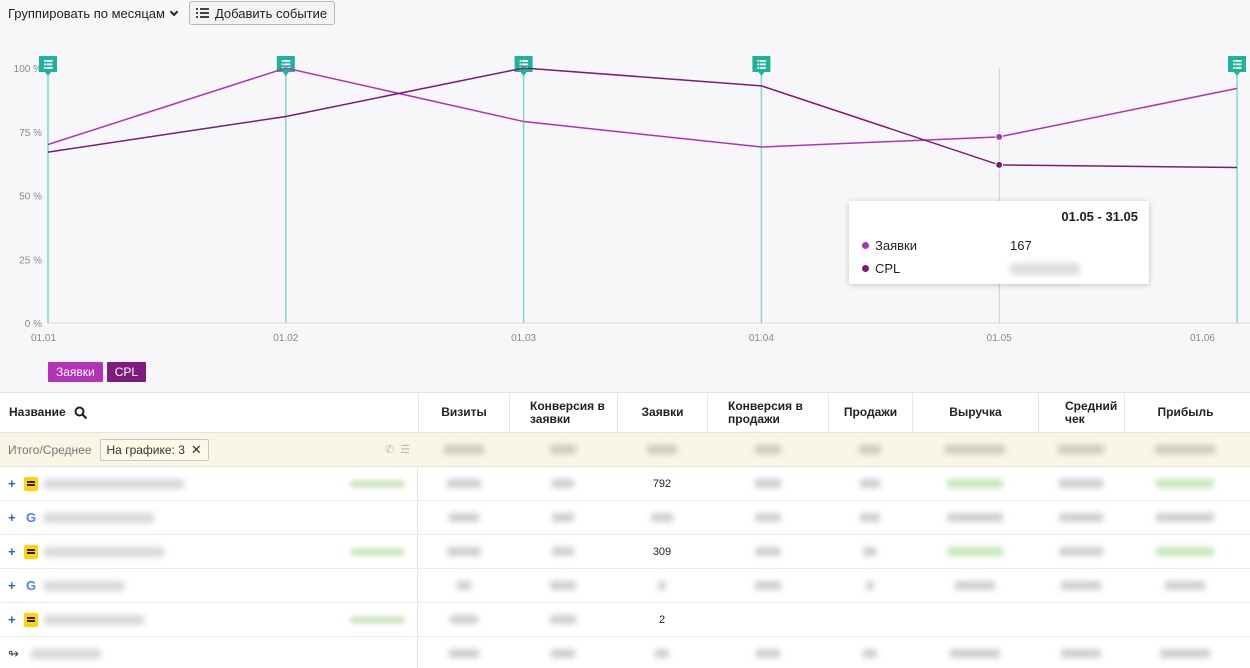 The image size is (1250, 668). I want to click on column-header-name: Название, so click(209, 412).